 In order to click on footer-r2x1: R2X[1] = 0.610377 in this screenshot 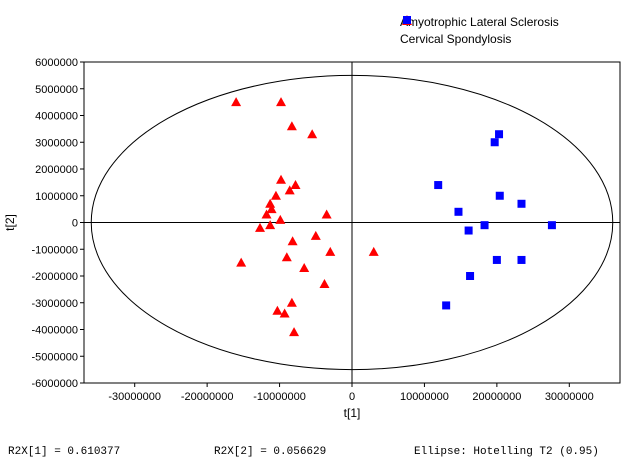, I will do `click(64, 452)`.